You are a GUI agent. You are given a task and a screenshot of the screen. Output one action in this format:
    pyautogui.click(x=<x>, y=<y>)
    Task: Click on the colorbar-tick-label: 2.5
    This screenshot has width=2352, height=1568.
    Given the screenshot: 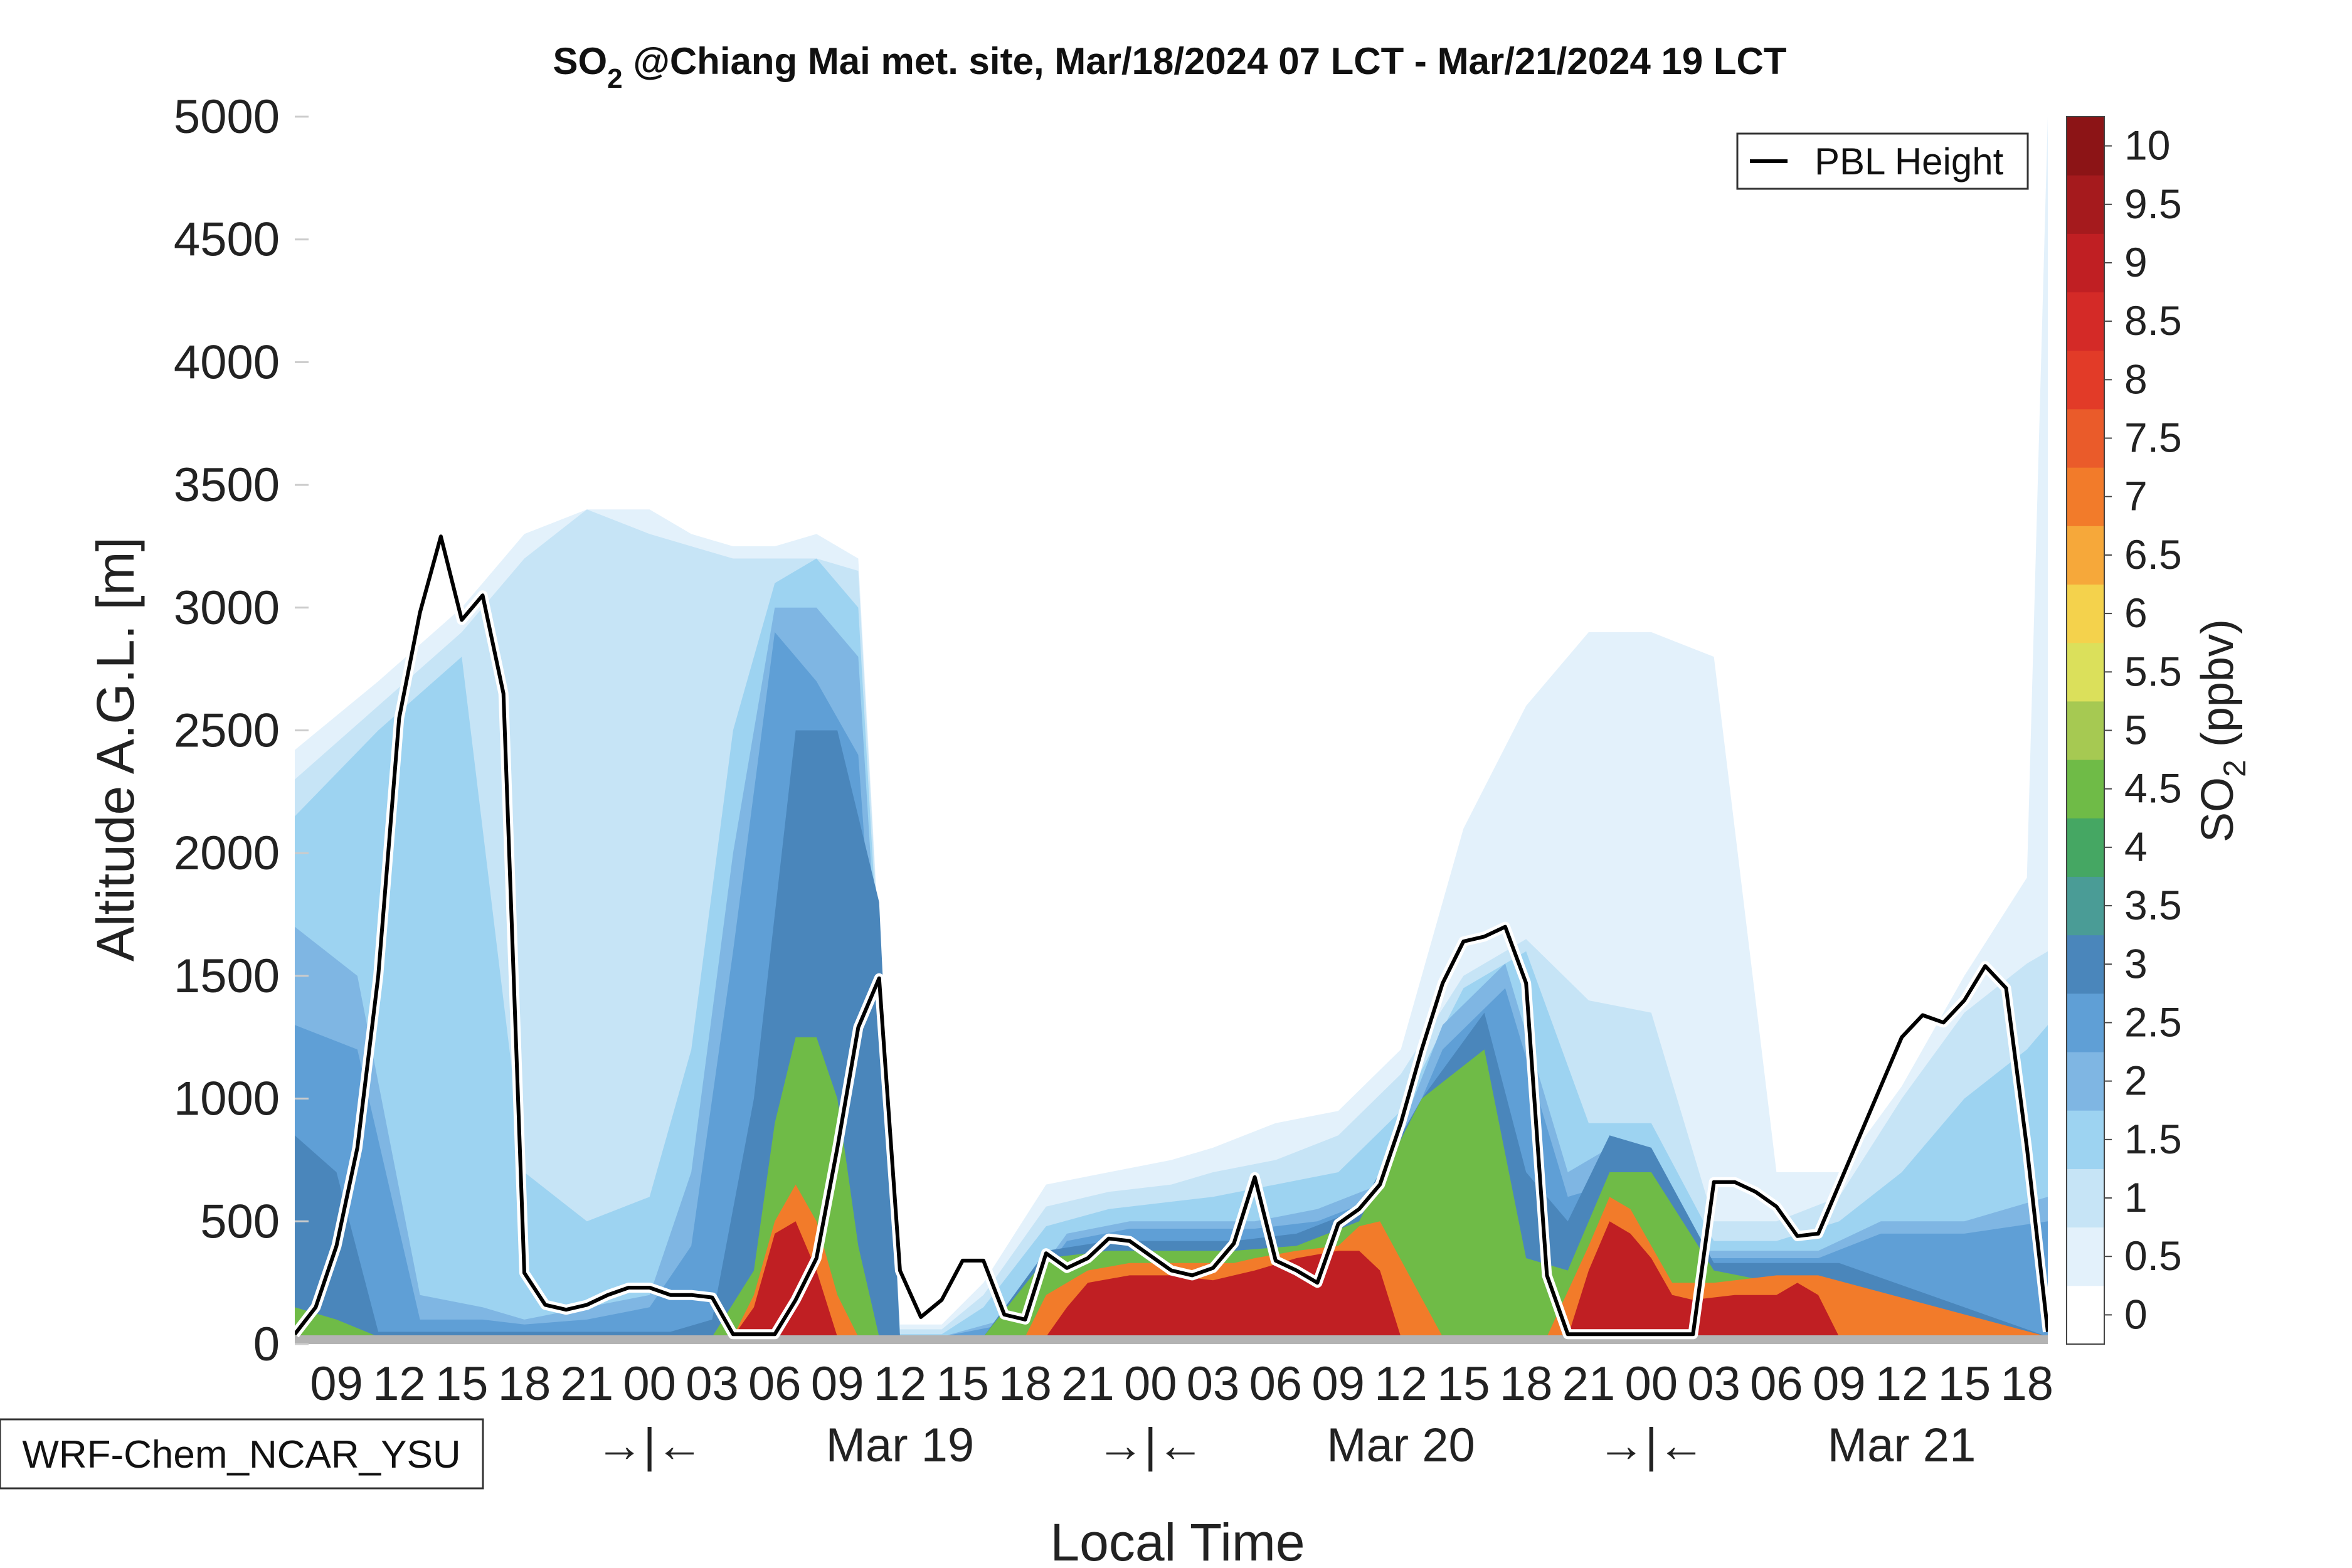 What is the action you would take?
    pyautogui.click(x=2153, y=1022)
    